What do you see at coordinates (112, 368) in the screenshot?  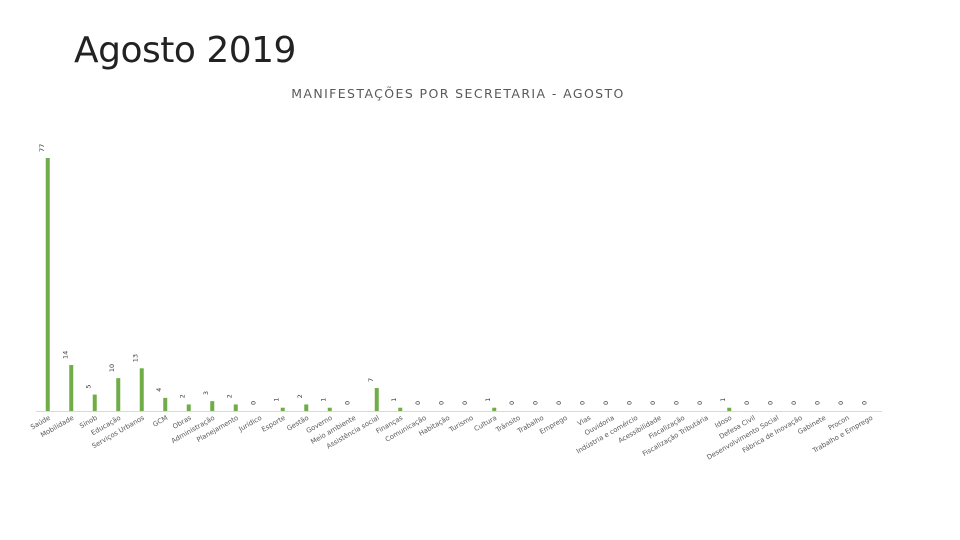 I see `data-label: 10` at bounding box center [112, 368].